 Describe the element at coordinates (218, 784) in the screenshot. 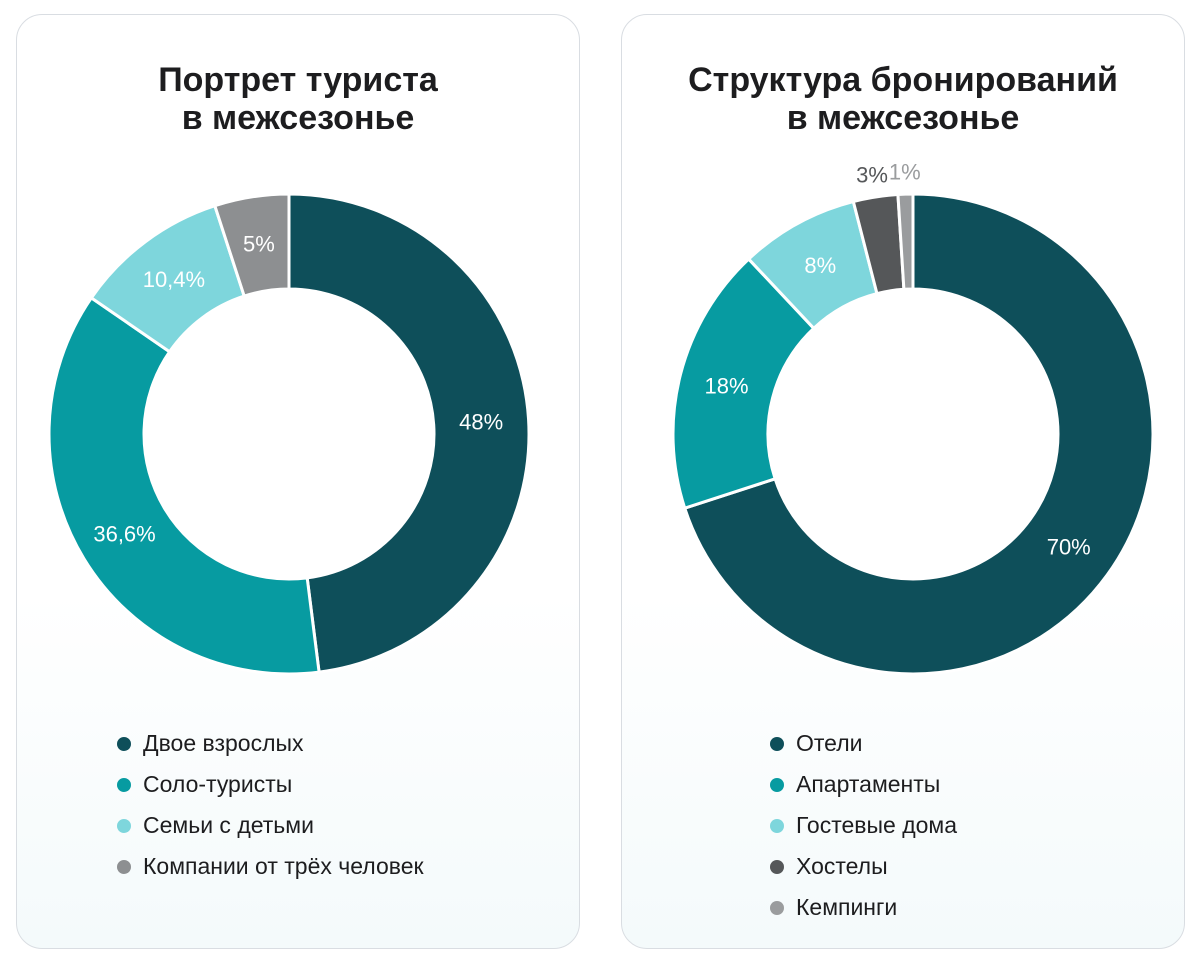

I see `legend-label: Соло-туристы` at that location.